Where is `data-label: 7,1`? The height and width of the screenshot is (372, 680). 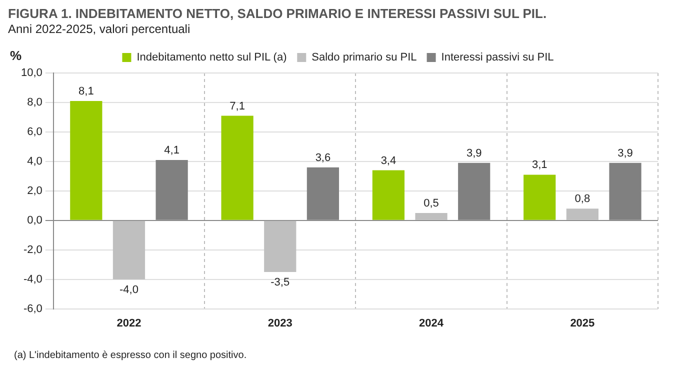
data-label: 7,1 is located at coordinates (237, 106).